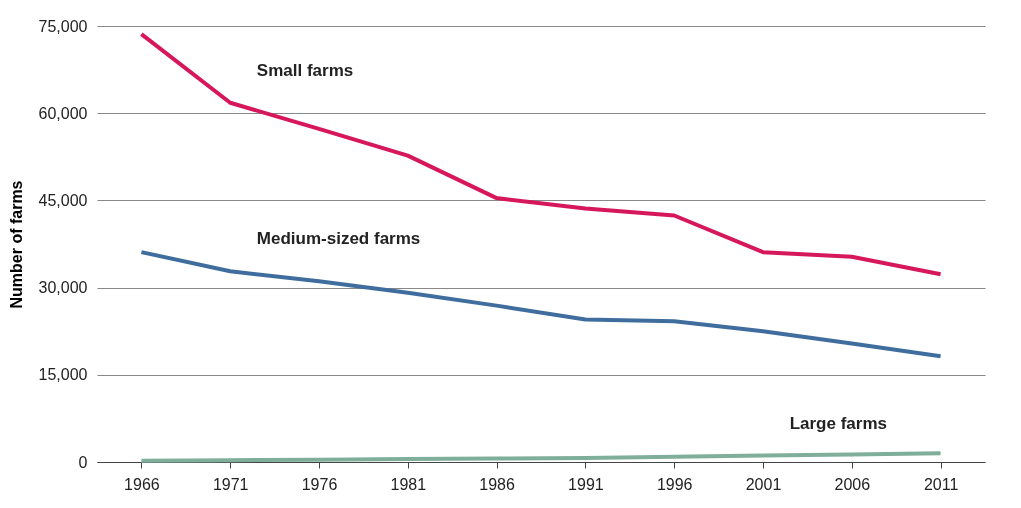 Image resolution: width=1021 pixels, height=508 pixels. I want to click on series-label: Medium-sized farms, so click(338, 239).